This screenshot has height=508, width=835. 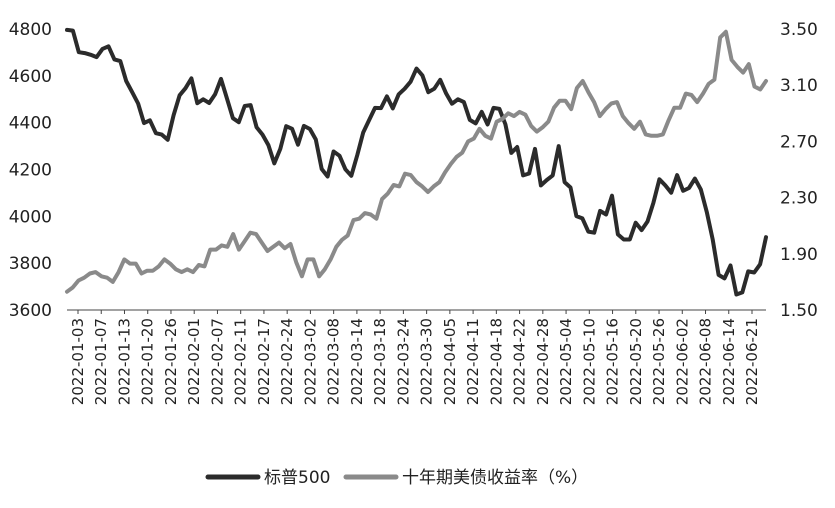 What do you see at coordinates (495, 478) in the screenshot?
I see `legend-treasury-yield-label: 十年期美债收益率（%）` at bounding box center [495, 478].